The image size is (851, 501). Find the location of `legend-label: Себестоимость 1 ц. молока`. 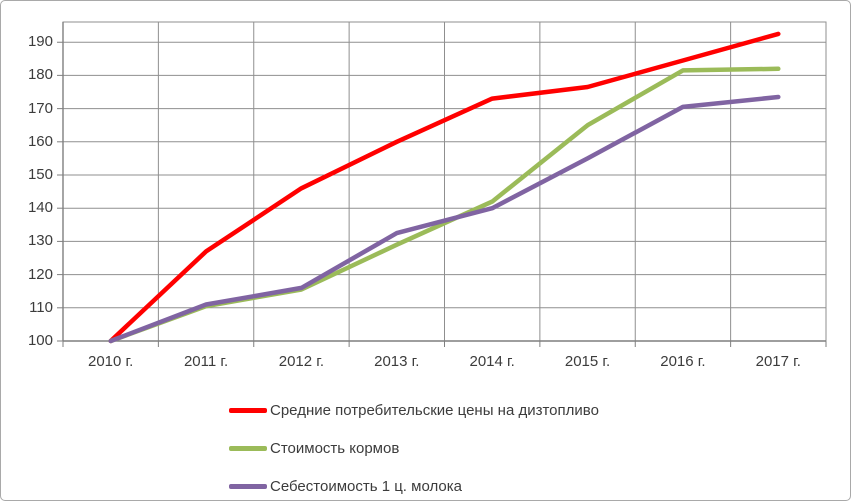

legend-label: Себестоимость 1 ц. молока is located at coordinates (366, 486).